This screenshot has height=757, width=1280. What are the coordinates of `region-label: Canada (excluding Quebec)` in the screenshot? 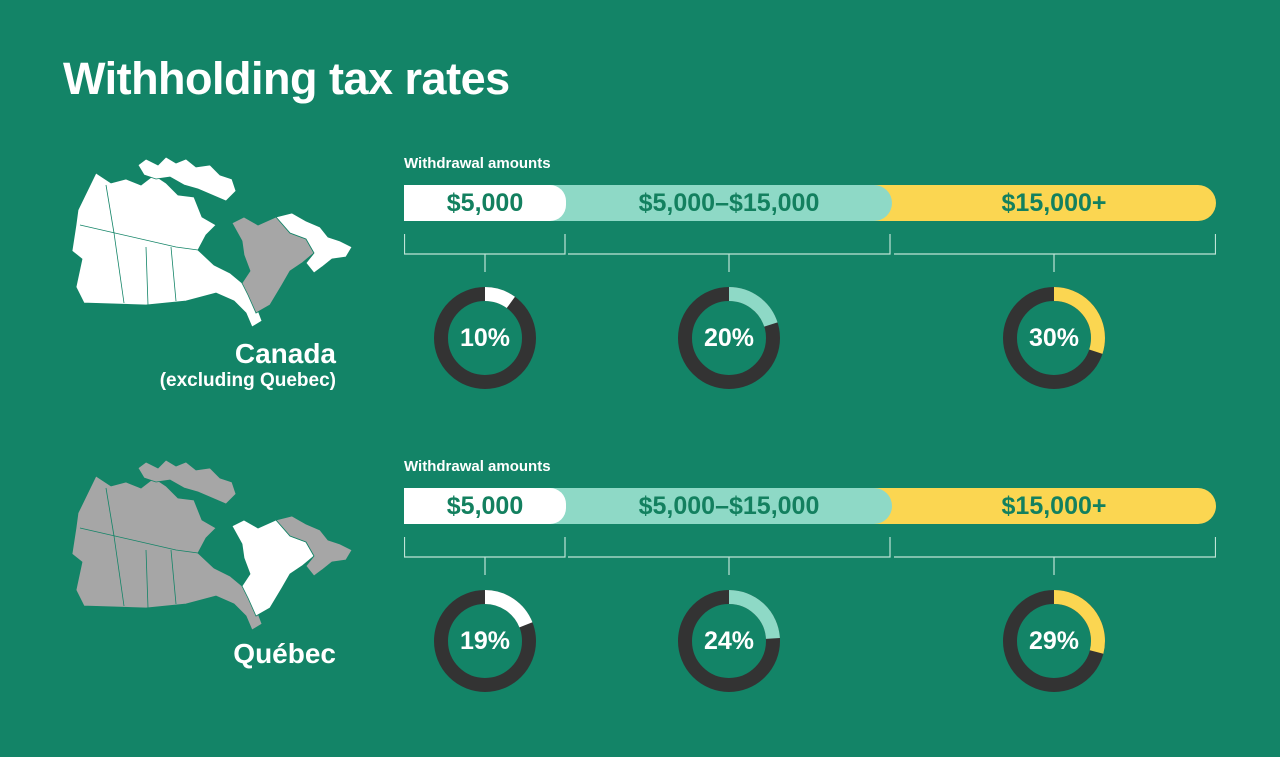 It's located at (248, 365).